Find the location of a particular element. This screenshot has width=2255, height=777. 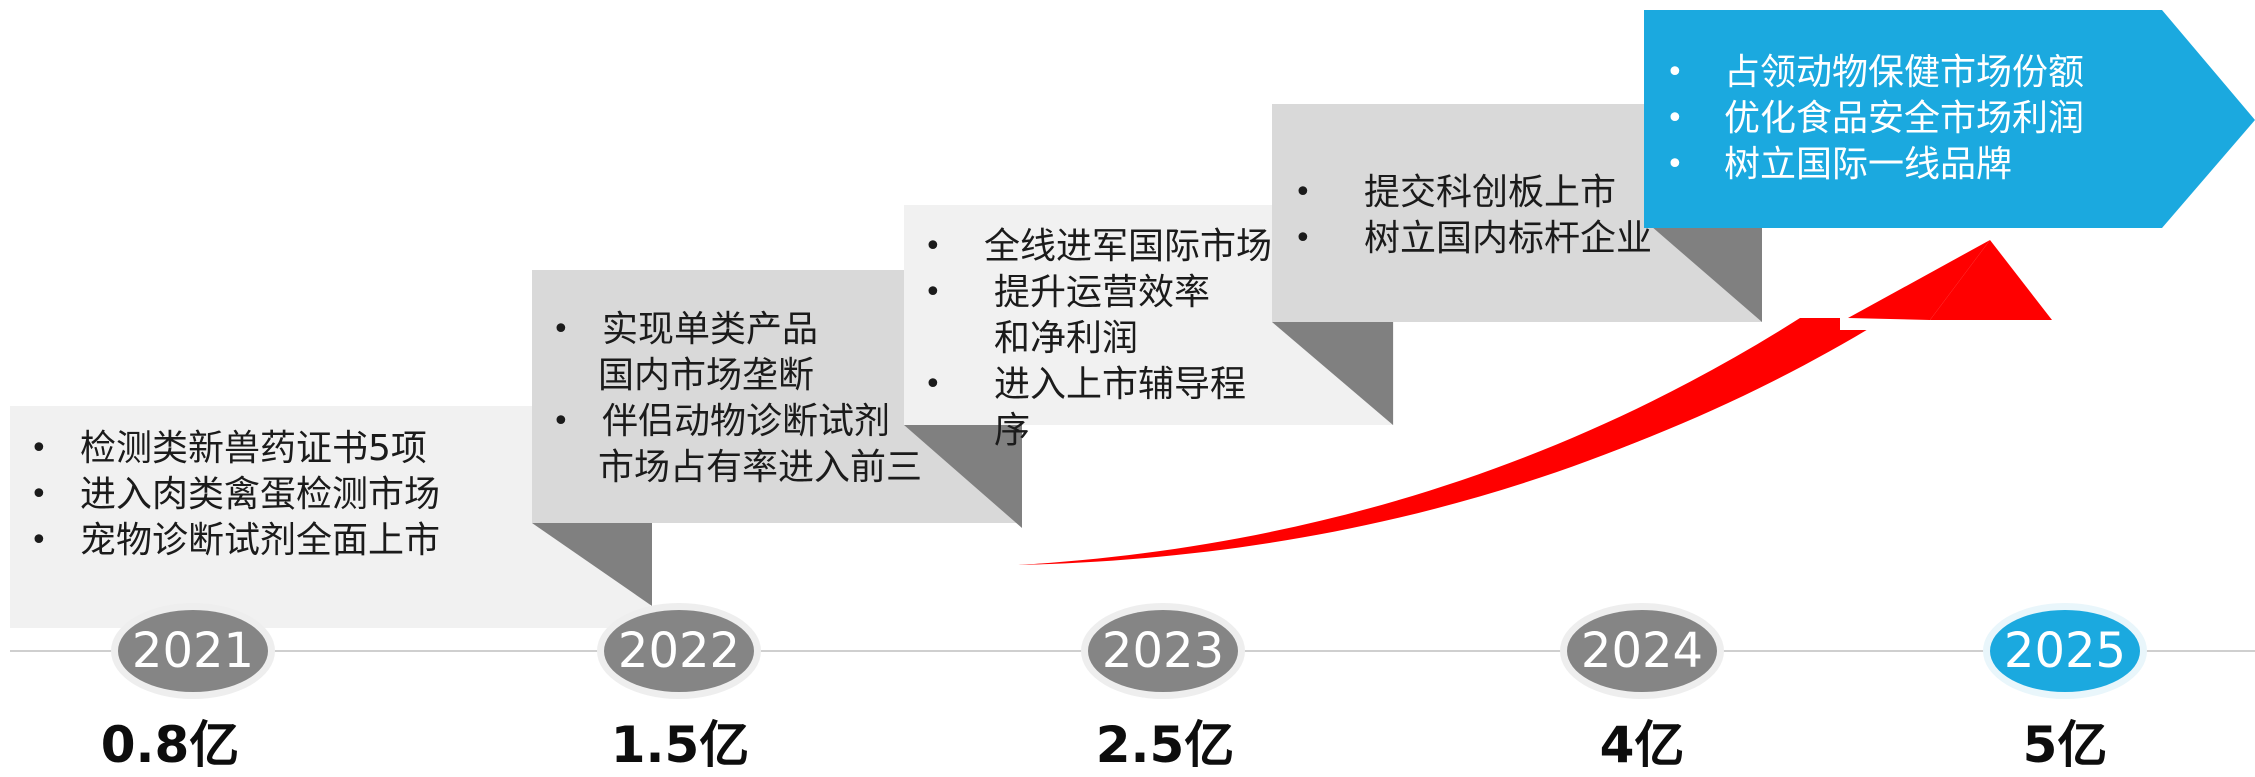

bullet-item: 全线进军国际市场 is located at coordinates (1094, 247).